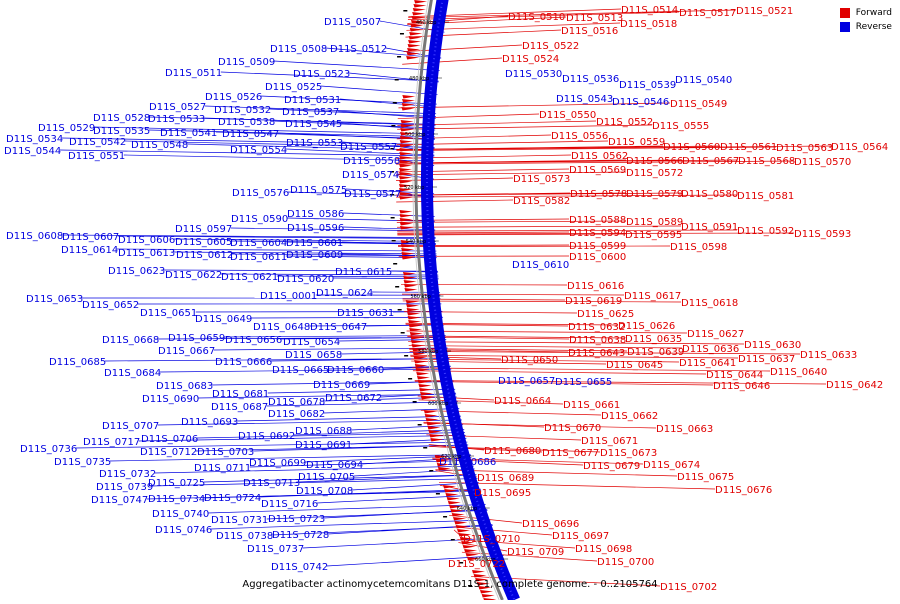 The height and width of the screenshot is (604, 900). What do you see at coordinates (540, 265) in the screenshot?
I see `gene-label: D11S_0610` at bounding box center [540, 265].